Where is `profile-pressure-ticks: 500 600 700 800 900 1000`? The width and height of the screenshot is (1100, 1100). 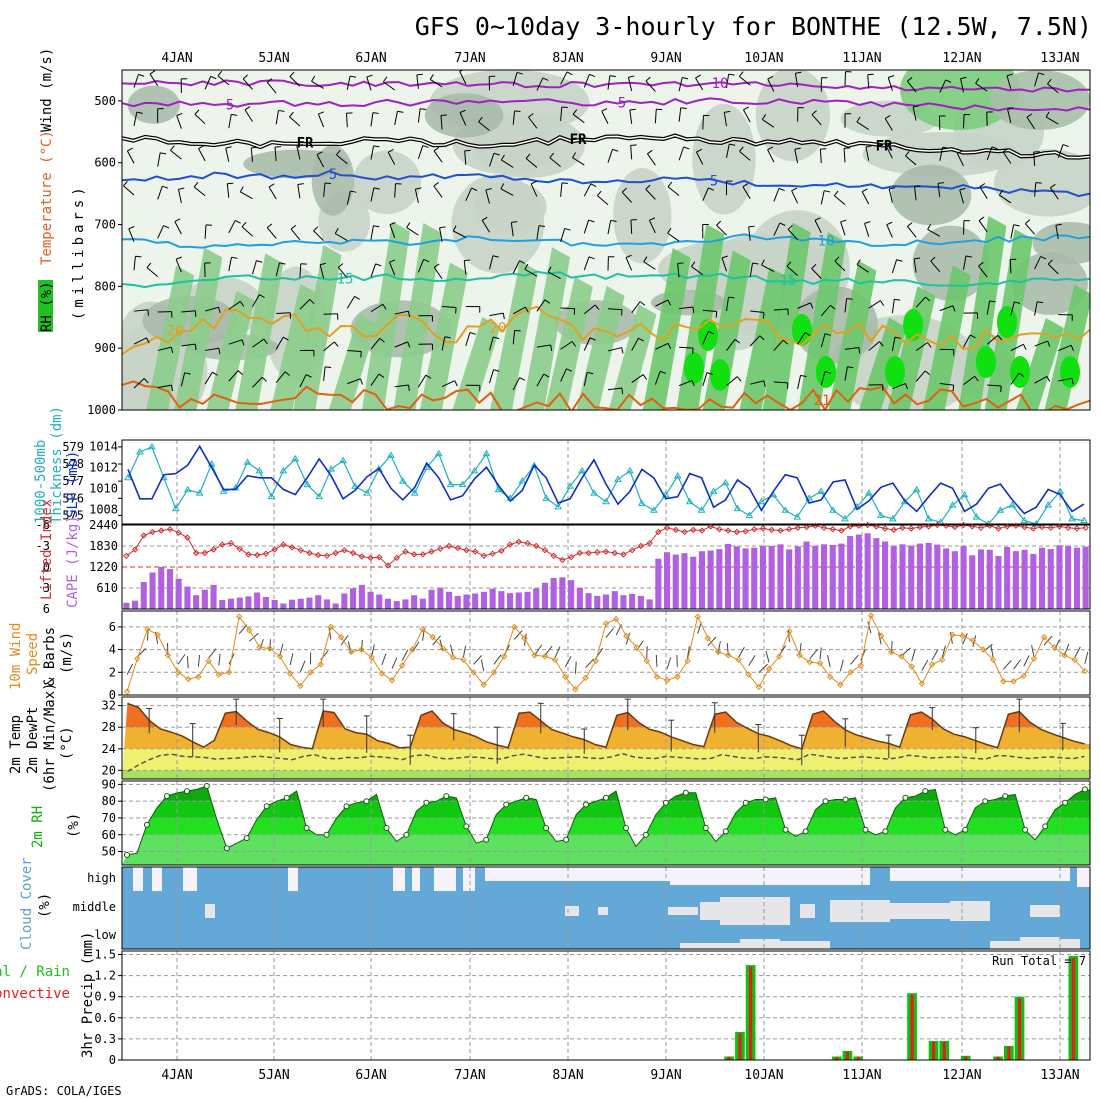
profile-pressure-ticks: 500 600 700 800 900 1000 is located at coordinates (104, 255).